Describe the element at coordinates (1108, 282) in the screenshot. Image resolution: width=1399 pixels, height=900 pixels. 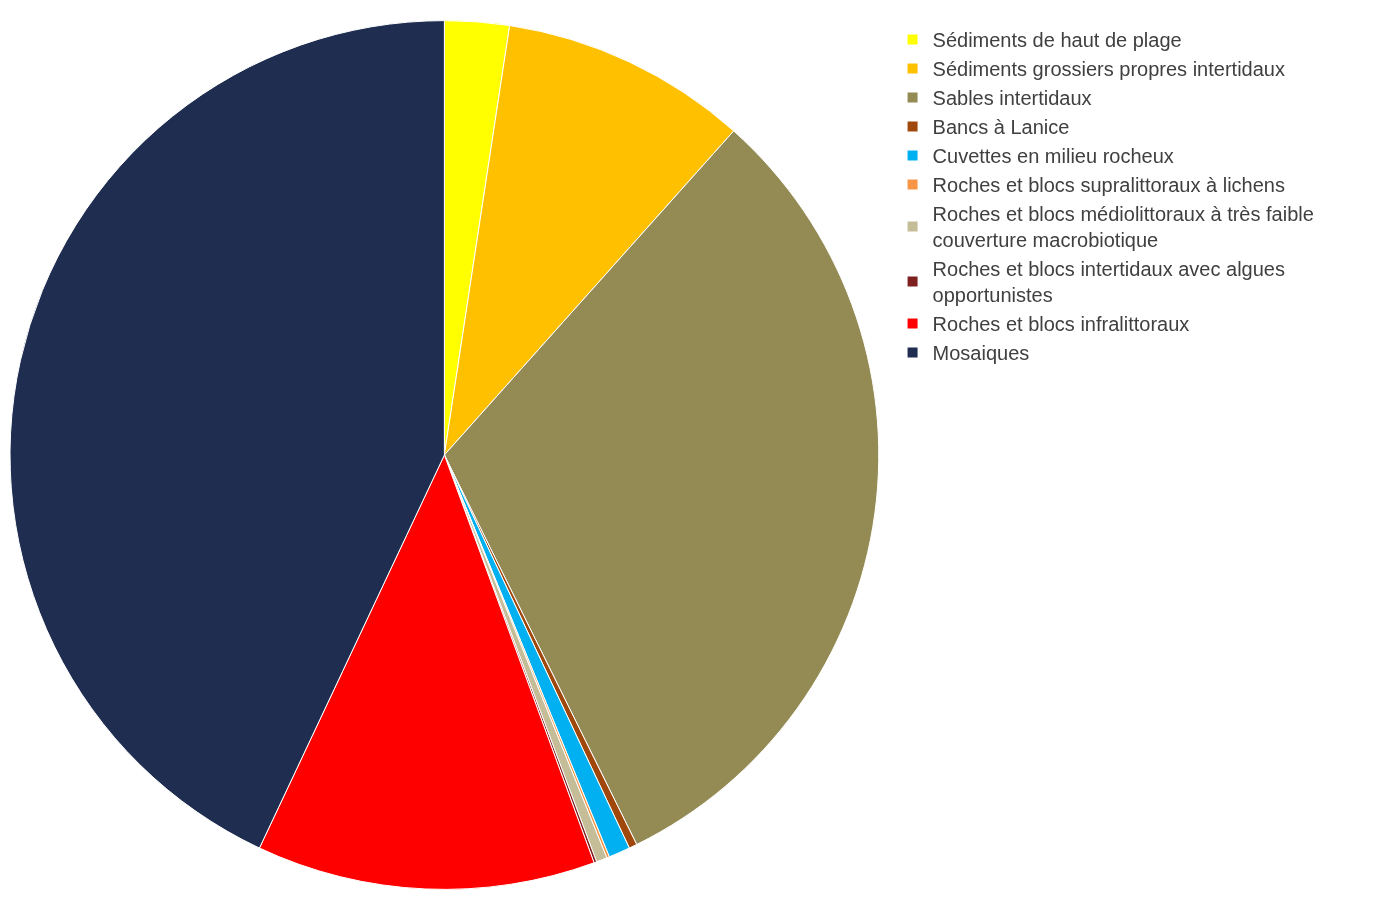
I see `legend-label: Roches et blocs intertidaux avec algues opportunistes` at that location.